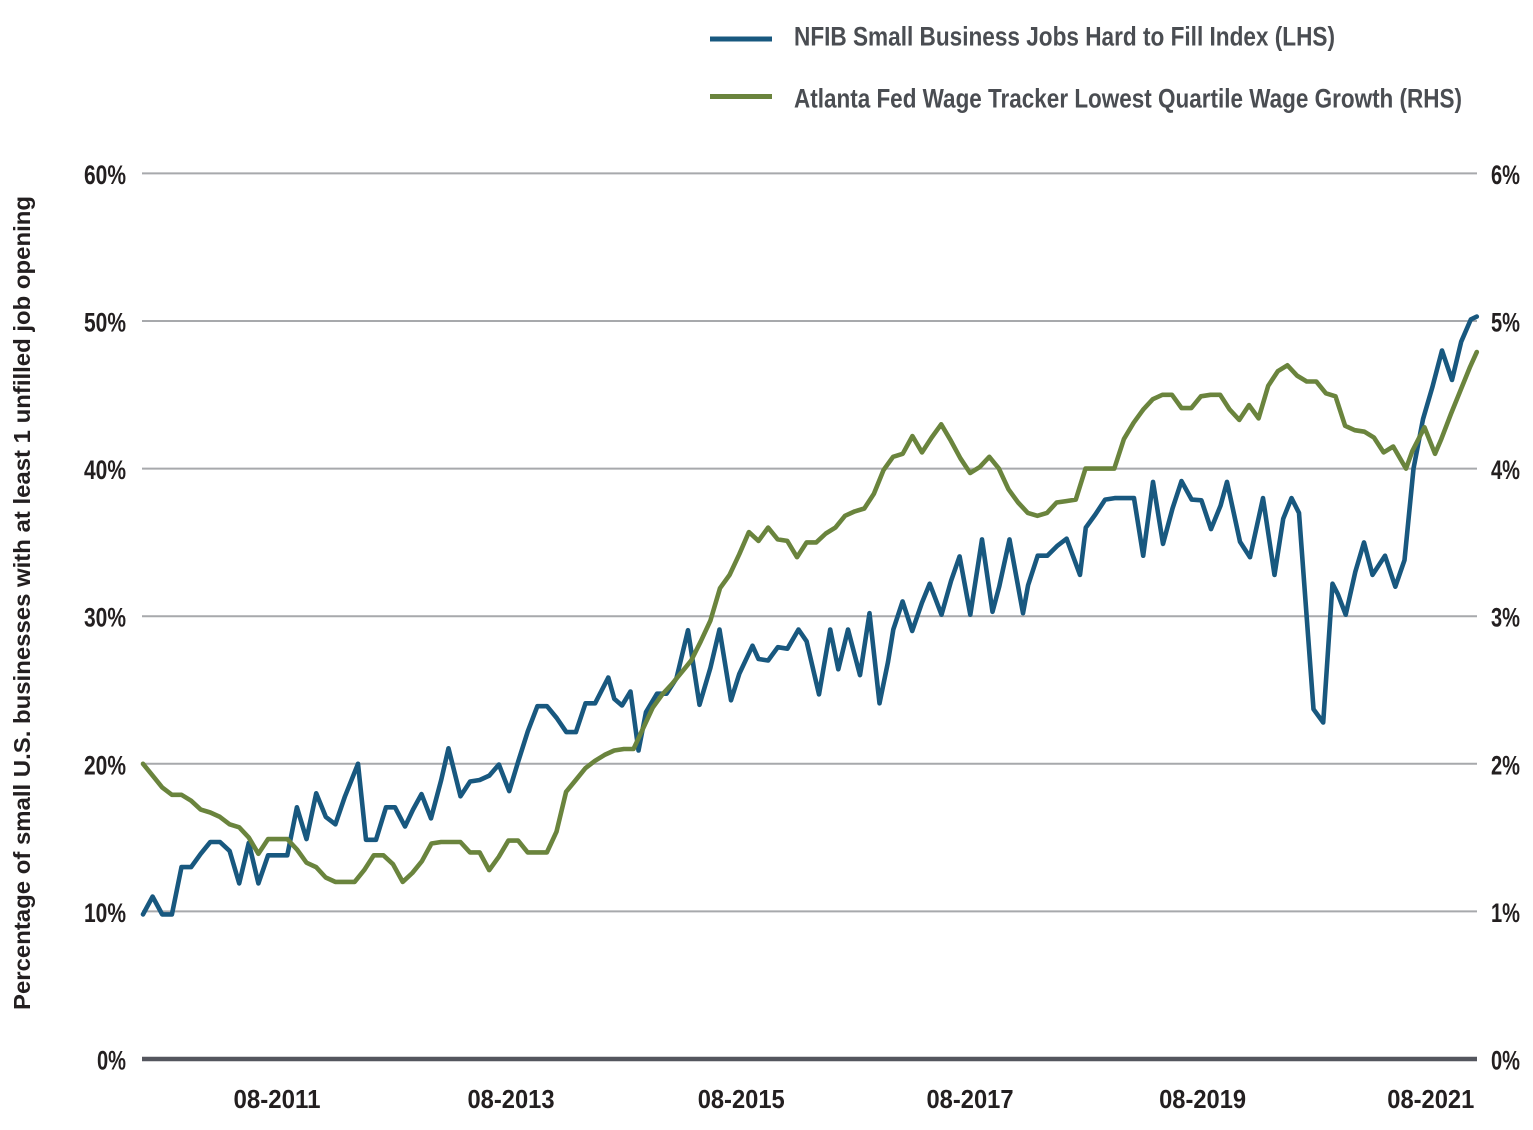 The image size is (1533, 1130). What do you see at coordinates (1505, 470) in the screenshot?
I see `svg-text: 4%` at bounding box center [1505, 470].